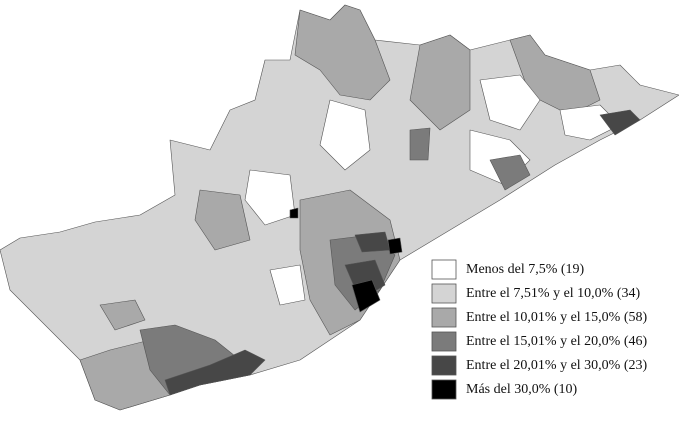  What do you see at coordinates (557, 365) in the screenshot?
I see `legend-label: Entre el 20,01% y el 30,0% (23)` at bounding box center [557, 365].